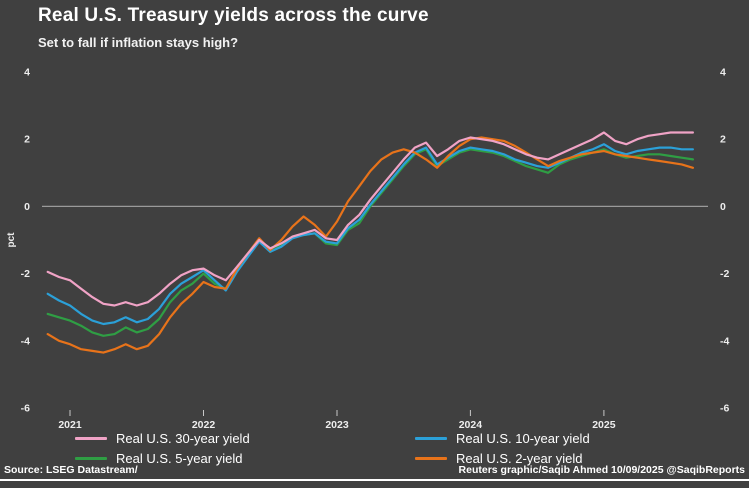 The height and width of the screenshot is (488, 749). I want to click on legend-item: Real U.S. 10-year yield, so click(565, 438).